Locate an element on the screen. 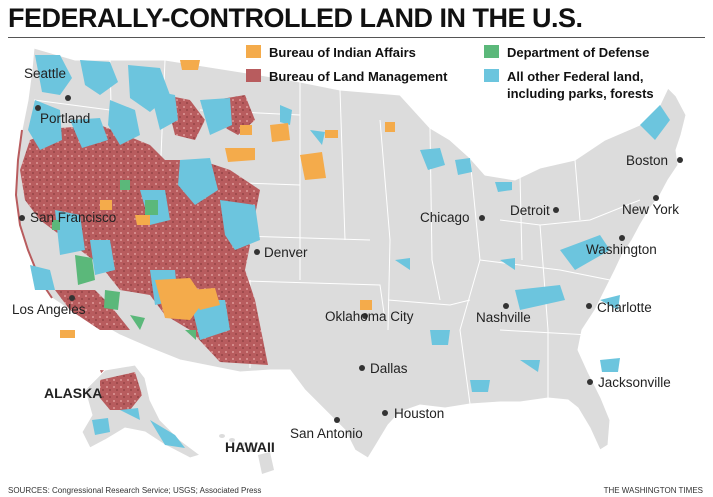  city-oklahoma-city: Oklahoma City is located at coordinates (369, 316).